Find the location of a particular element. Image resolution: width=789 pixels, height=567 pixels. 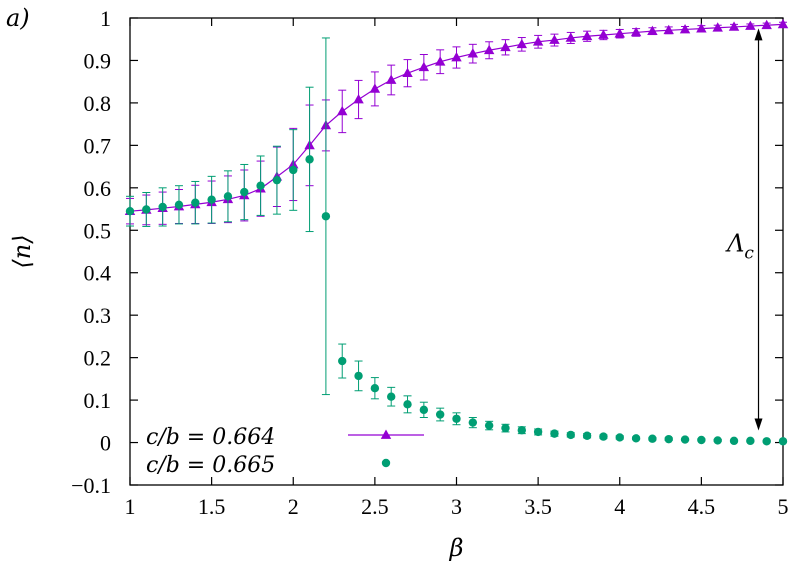

x-tick-label: 4.5 is located at coordinates (702, 506).